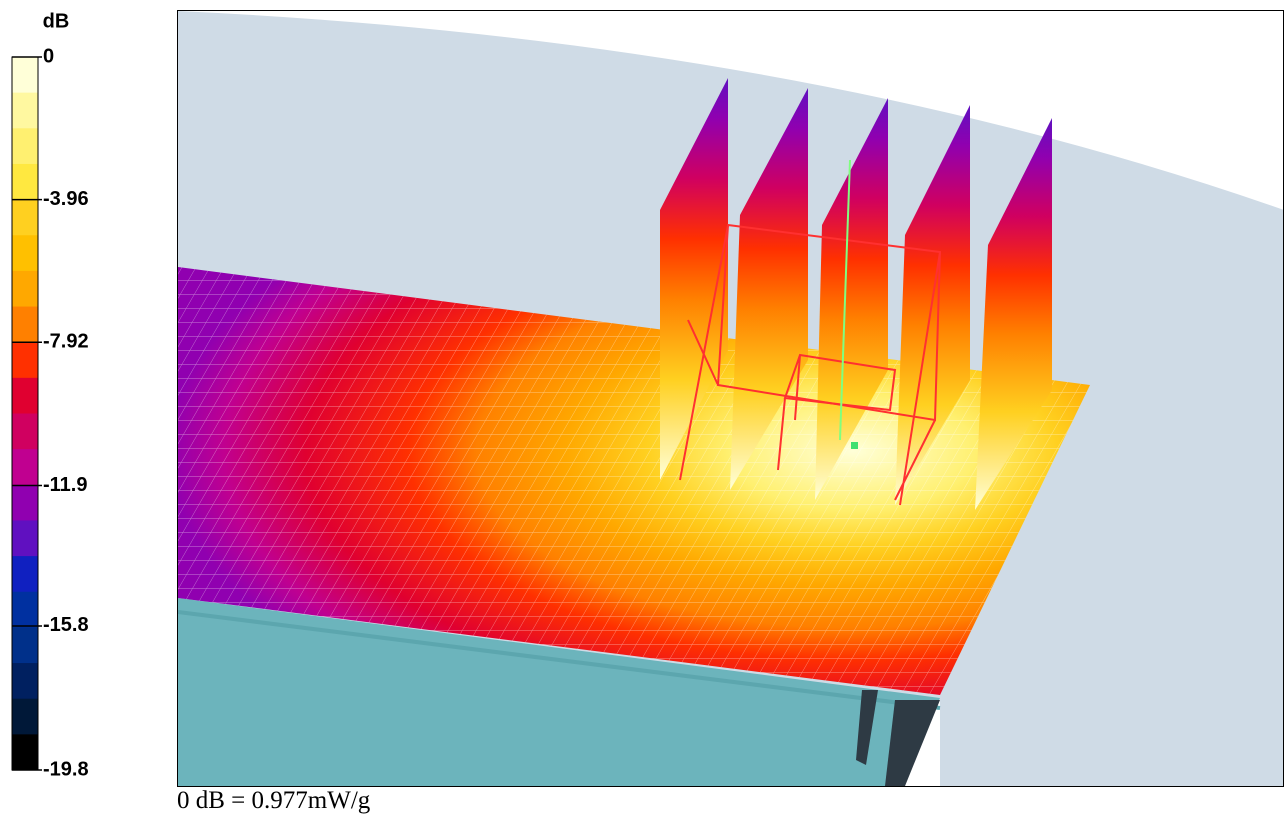 The image size is (1284, 826). I want to click on caption: 0 dB = 0.977mW/g, so click(274, 800).